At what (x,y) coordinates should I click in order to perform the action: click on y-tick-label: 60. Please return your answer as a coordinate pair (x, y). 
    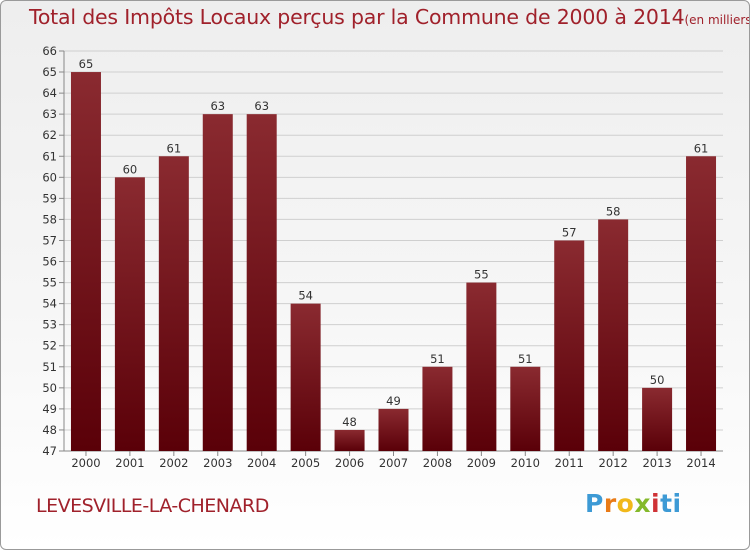
    Looking at the image, I should click on (49, 177).